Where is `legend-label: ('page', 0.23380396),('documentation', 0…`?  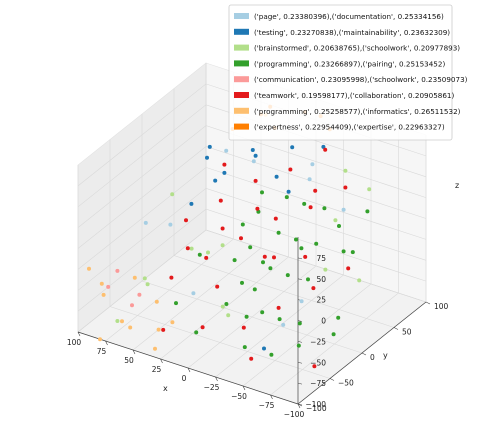 legend-label: ('page', 0.23380396),('documentation', 0… is located at coordinates (349, 16).